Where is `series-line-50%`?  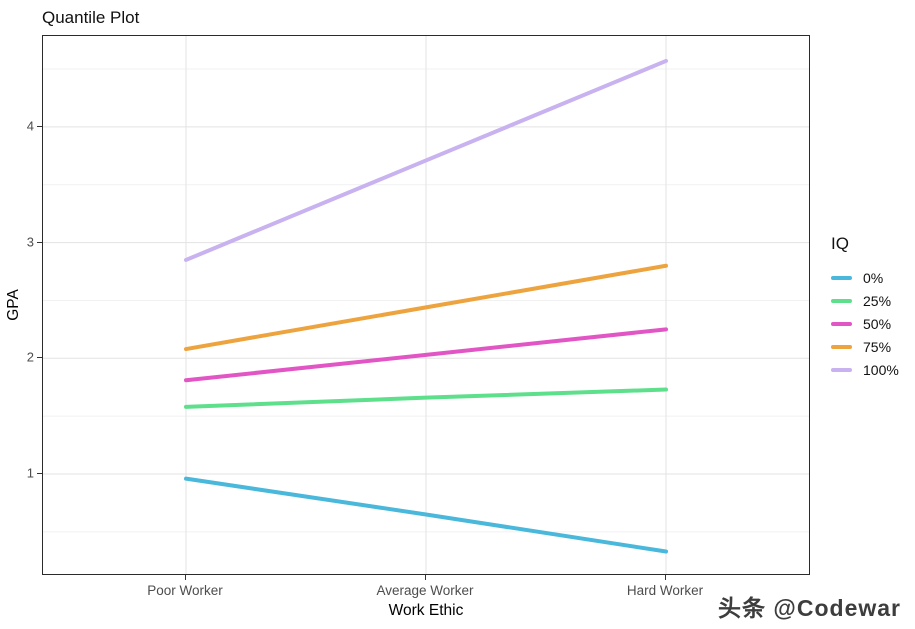 series-line-50% is located at coordinates (426, 355).